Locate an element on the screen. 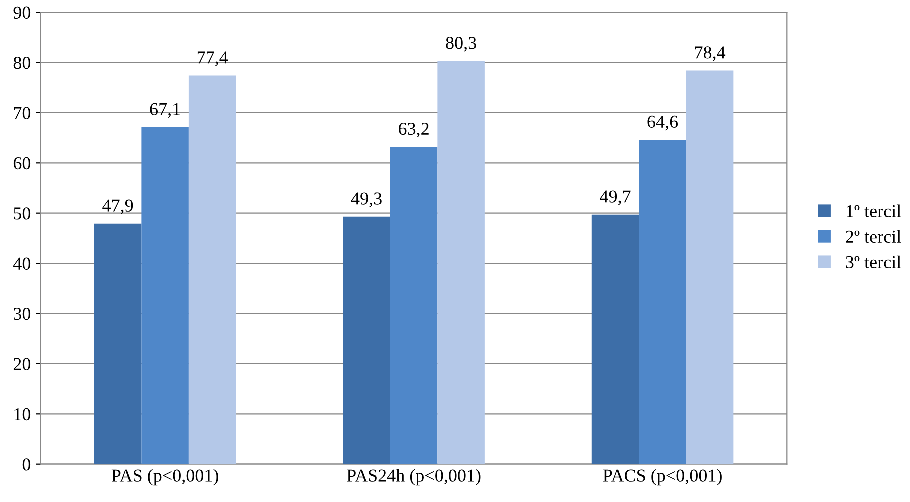 The height and width of the screenshot is (502, 910). data-label: 67,1 is located at coordinates (165, 110).